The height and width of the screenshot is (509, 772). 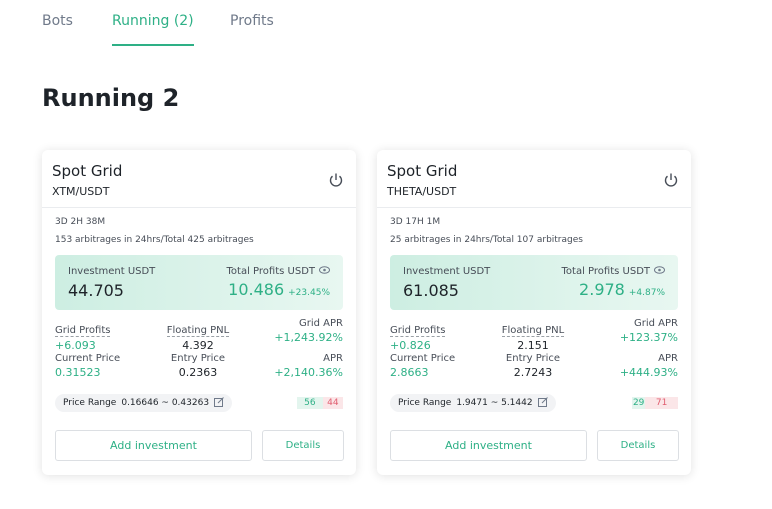 I want to click on stat: Floating PNL 4.392, so click(x=198, y=335).